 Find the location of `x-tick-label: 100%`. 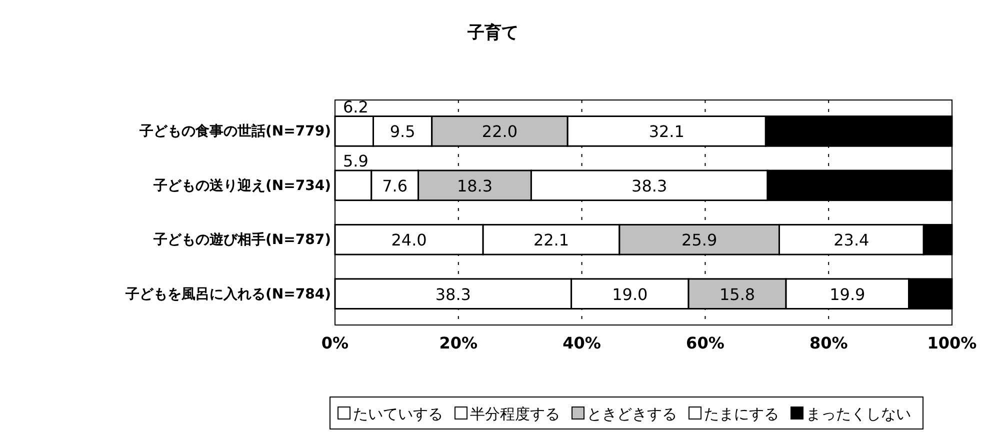

x-tick-label: 100% is located at coordinates (952, 342).